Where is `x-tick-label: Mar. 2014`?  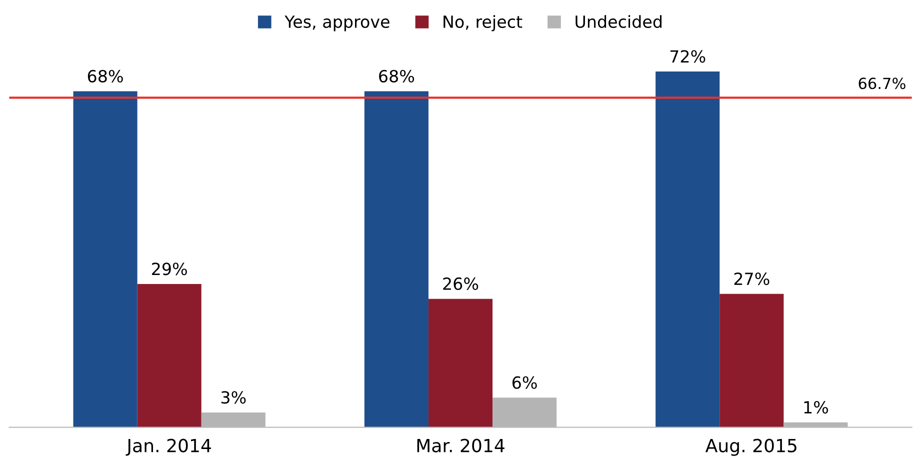 x-tick-label: Mar. 2014 is located at coordinates (460, 445).